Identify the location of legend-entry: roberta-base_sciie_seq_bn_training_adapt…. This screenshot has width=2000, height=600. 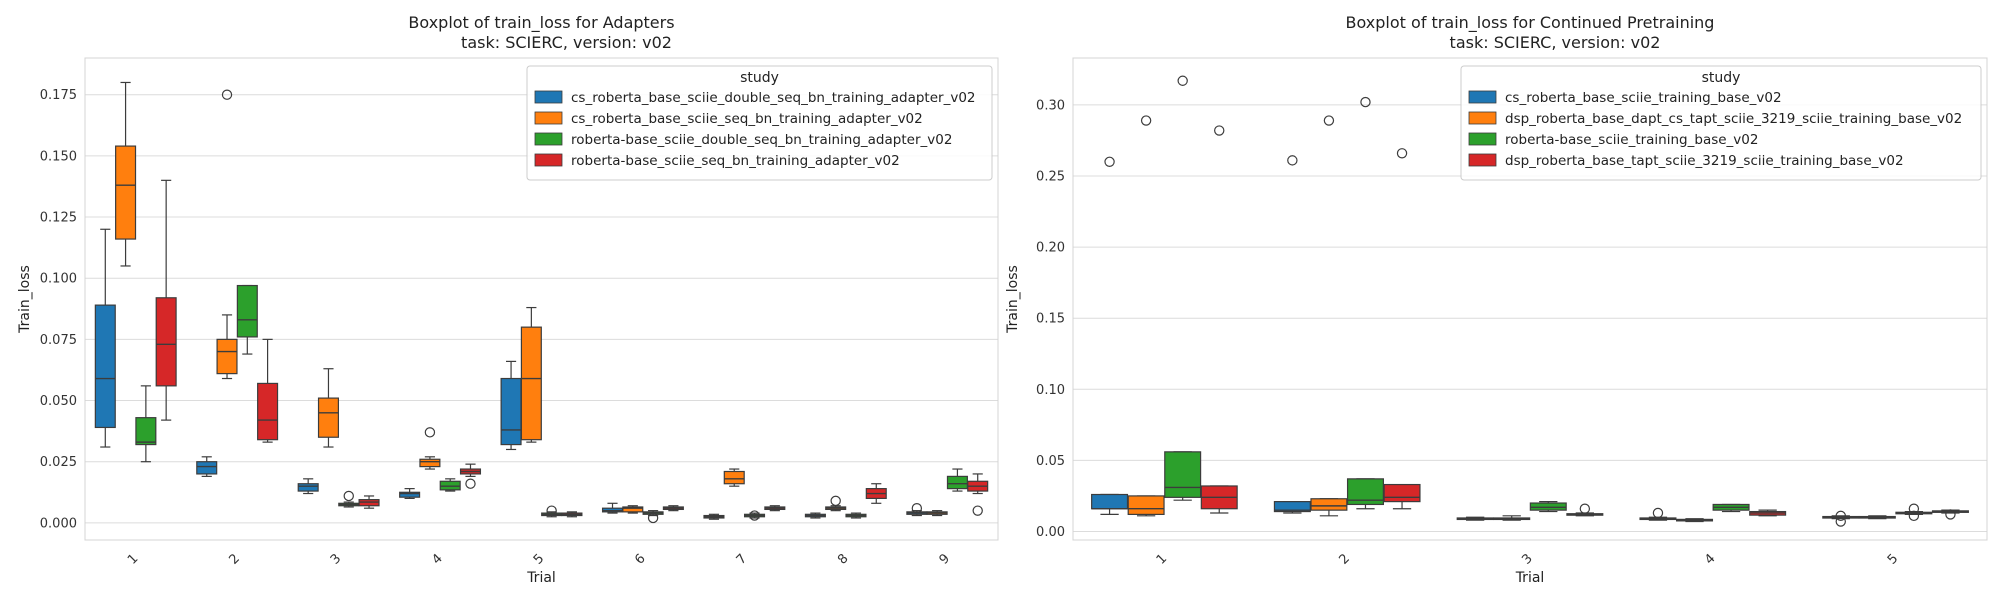
(735, 161).